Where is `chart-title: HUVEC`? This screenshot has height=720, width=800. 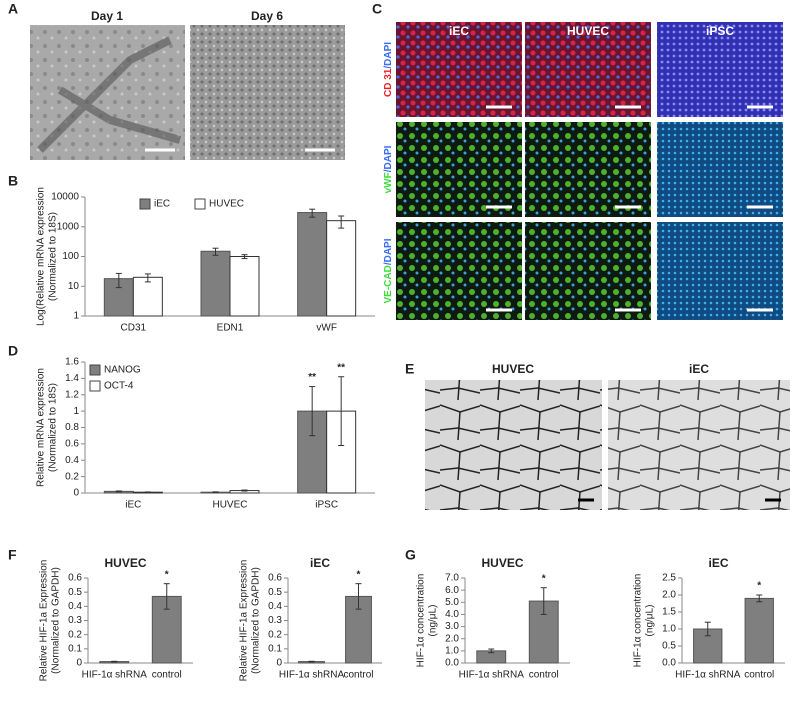 chart-title: HUVEC is located at coordinates (125, 563).